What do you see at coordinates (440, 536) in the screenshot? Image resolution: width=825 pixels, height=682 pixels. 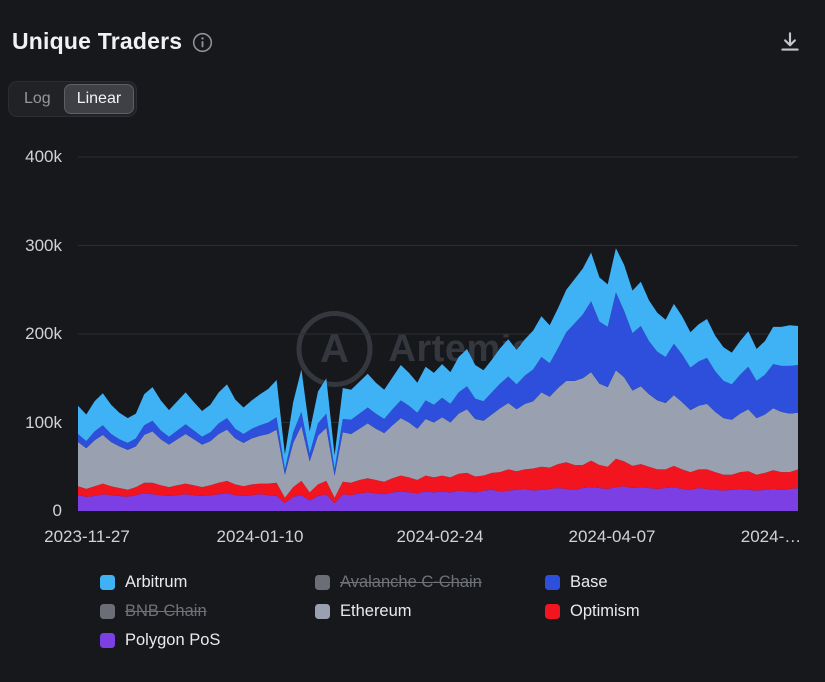 I see `x-tick-2024-02-24: 2024-02-24` at bounding box center [440, 536].